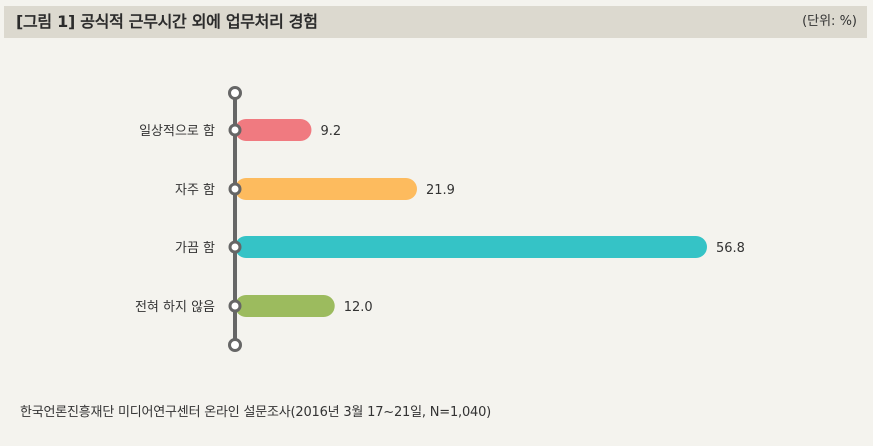 Image resolution: width=873 pixels, height=446 pixels. Describe the element at coordinates (177, 131) in the screenshot. I see `category-label: 일상적으로 함` at that location.